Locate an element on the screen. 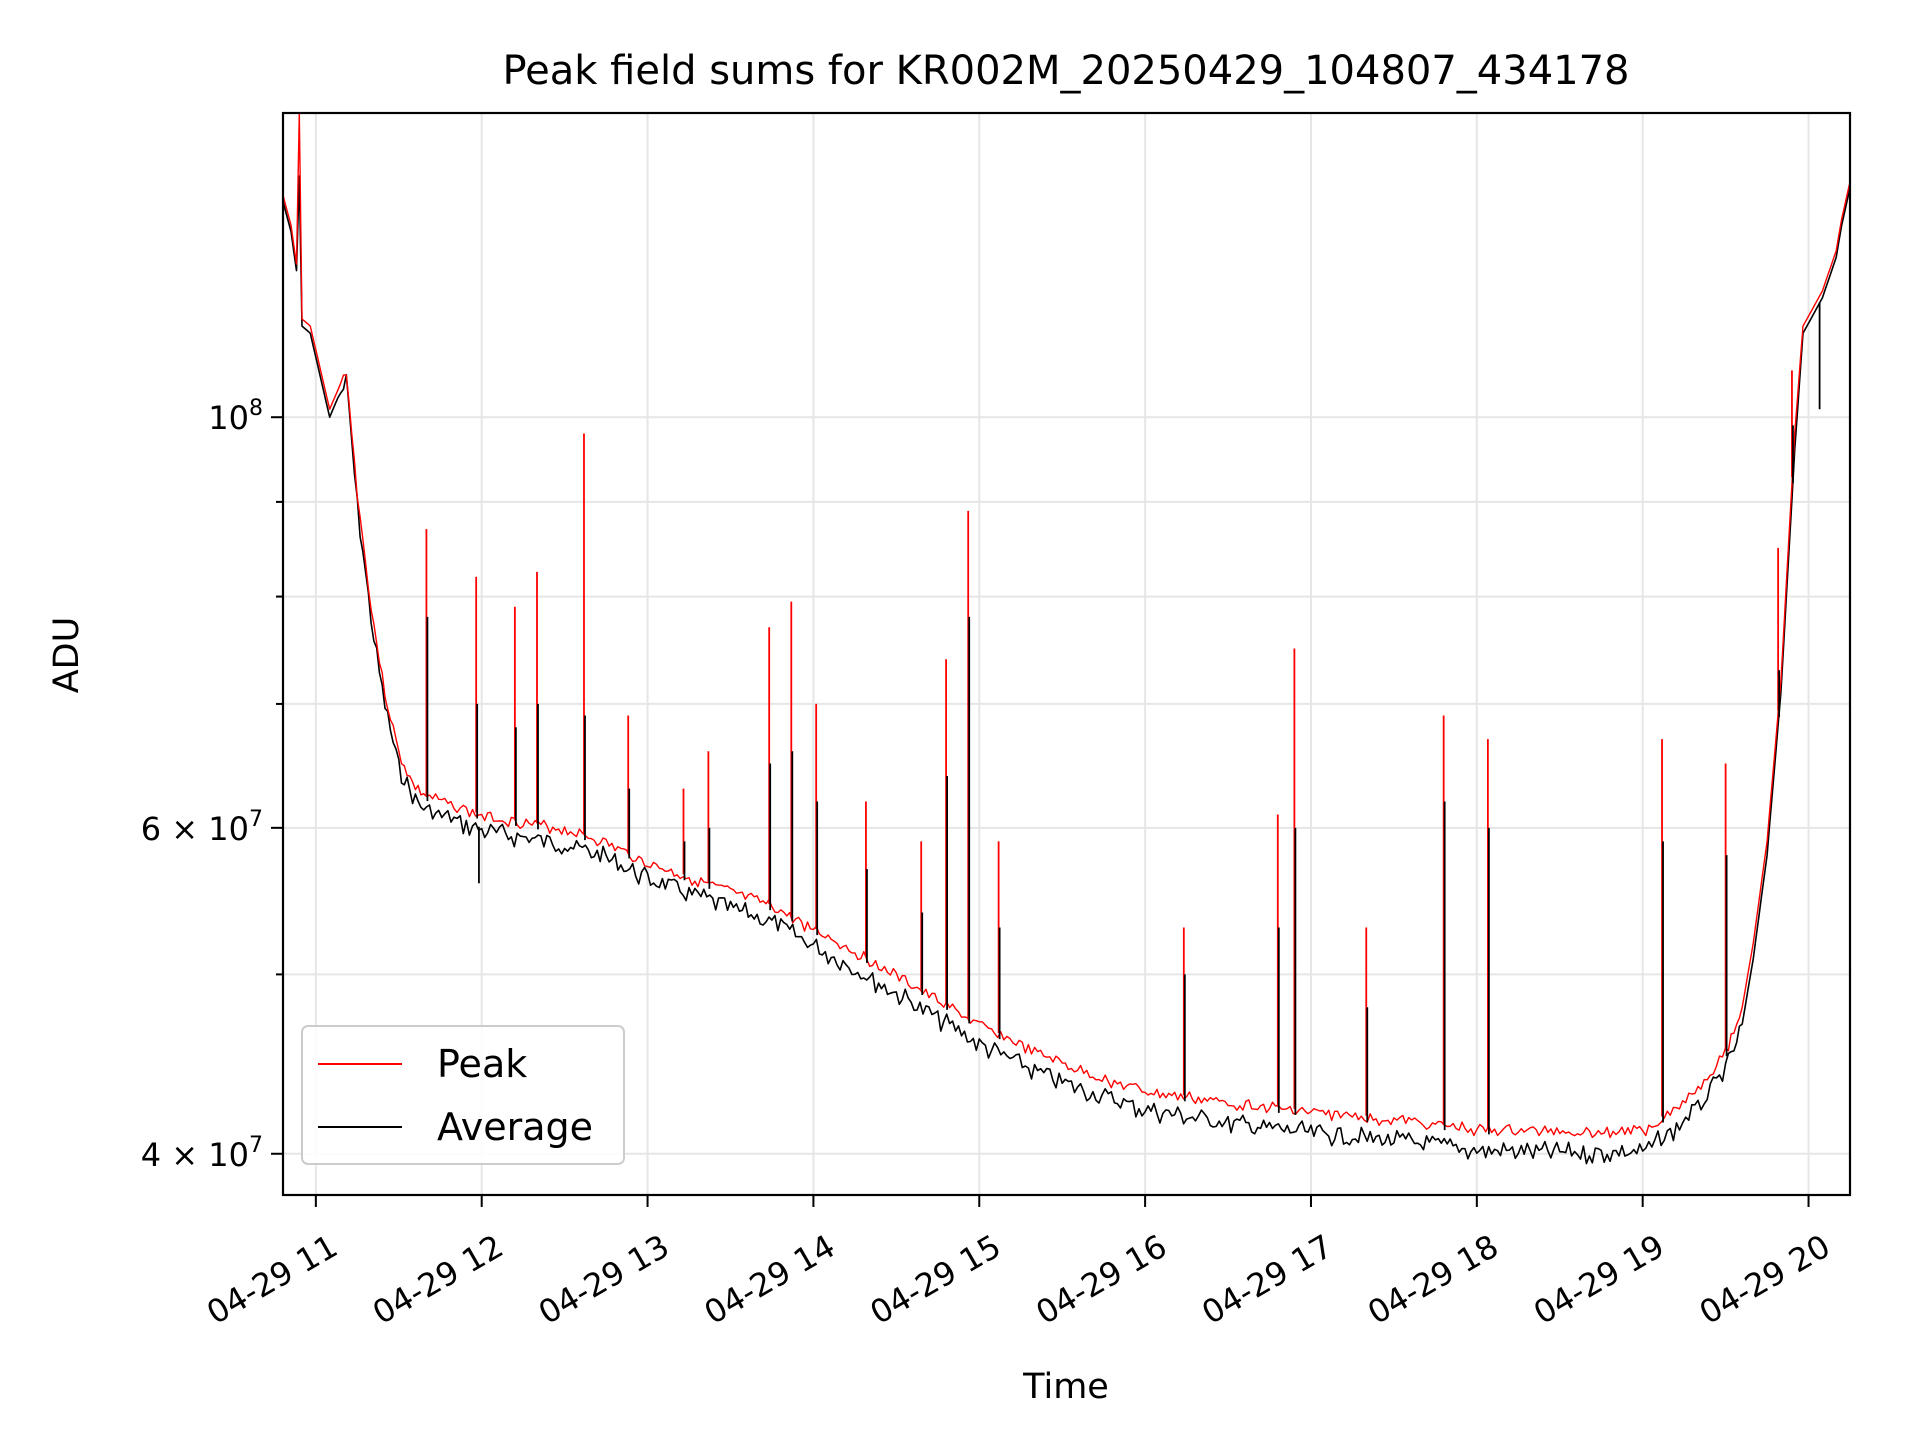 This screenshot has height=1440, width=1920. y-tick-label: 108 is located at coordinates (235, 416).